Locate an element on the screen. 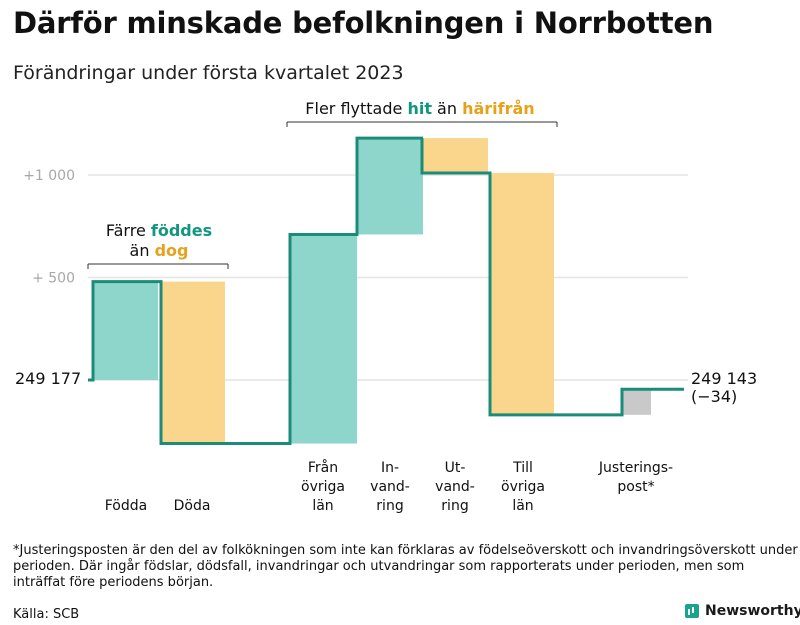 The height and width of the screenshot is (625, 800). y-tick-label: +1 000 is located at coordinates (49, 176).